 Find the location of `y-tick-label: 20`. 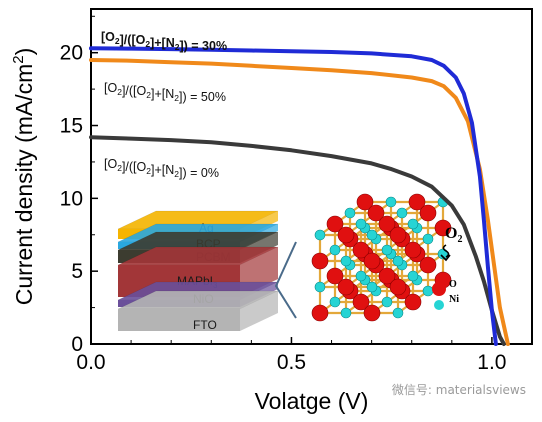

y-tick-label: 20 is located at coordinates (71, 53).